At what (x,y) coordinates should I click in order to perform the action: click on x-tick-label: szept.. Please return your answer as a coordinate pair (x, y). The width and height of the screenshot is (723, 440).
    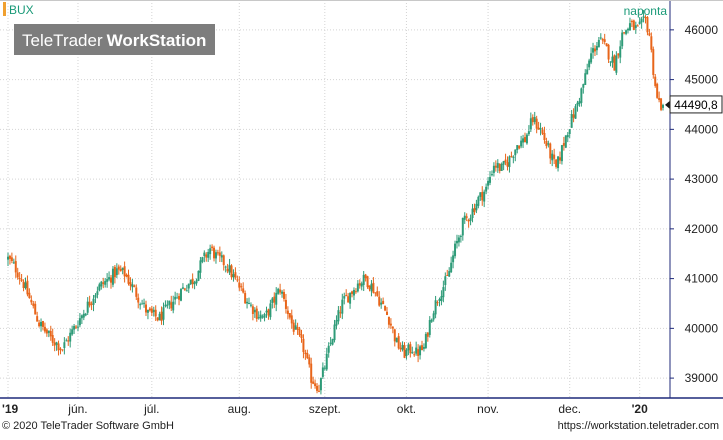
    Looking at the image, I should click on (325, 409).